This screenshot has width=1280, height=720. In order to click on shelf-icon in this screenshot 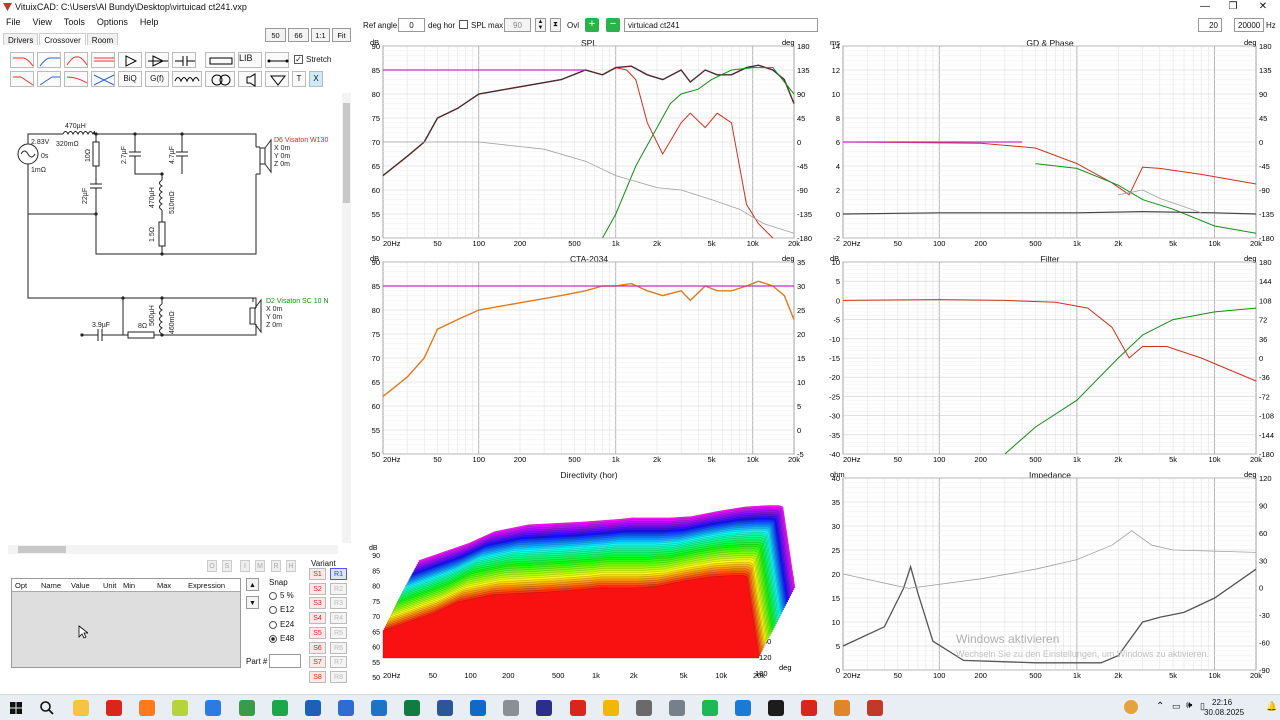, I will do `click(76, 79)`.